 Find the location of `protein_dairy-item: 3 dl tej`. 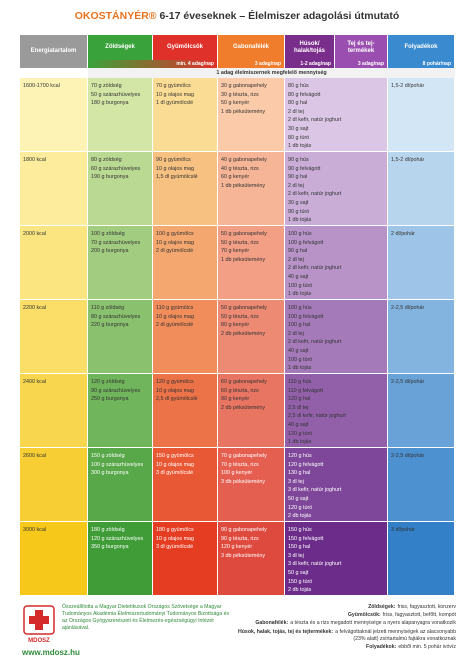

protein_dairy-item: 3 dl tej is located at coordinates (296, 555).